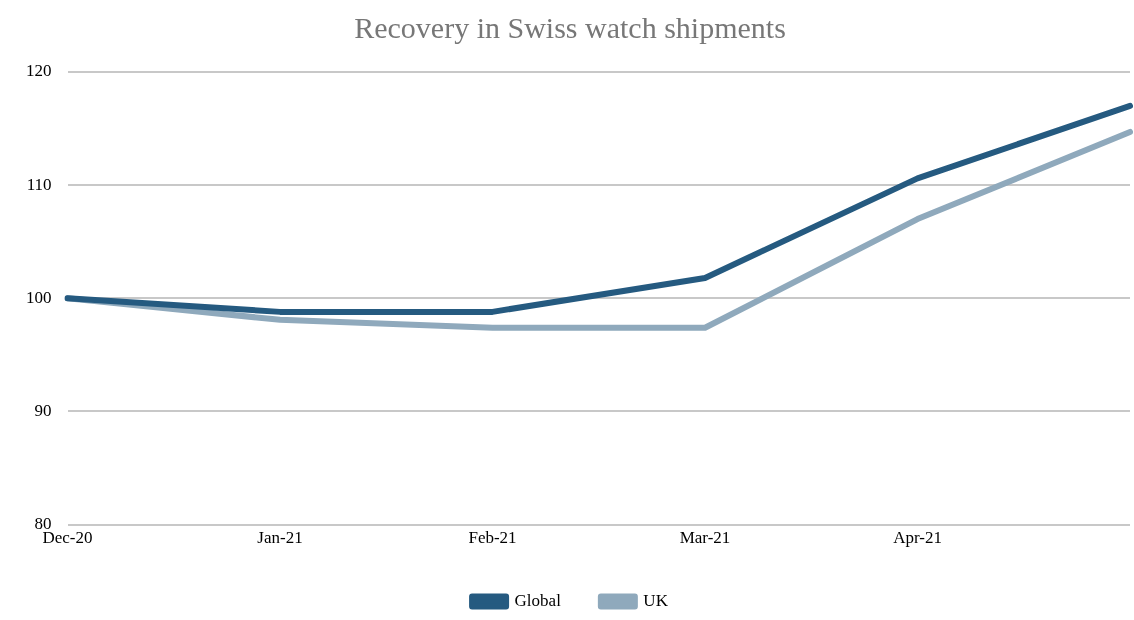 Image resolution: width=1134 pixels, height=620 pixels. I want to click on x-tick-label: Jan-21, so click(280, 538).